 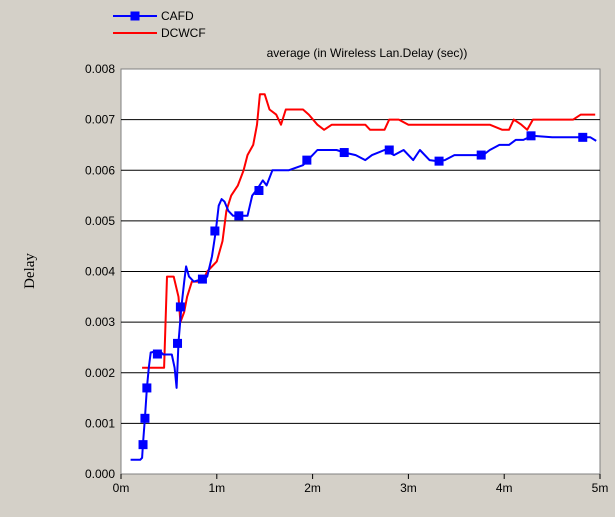 I want to click on y-tick-label: 0.000, so click(x=100, y=474).